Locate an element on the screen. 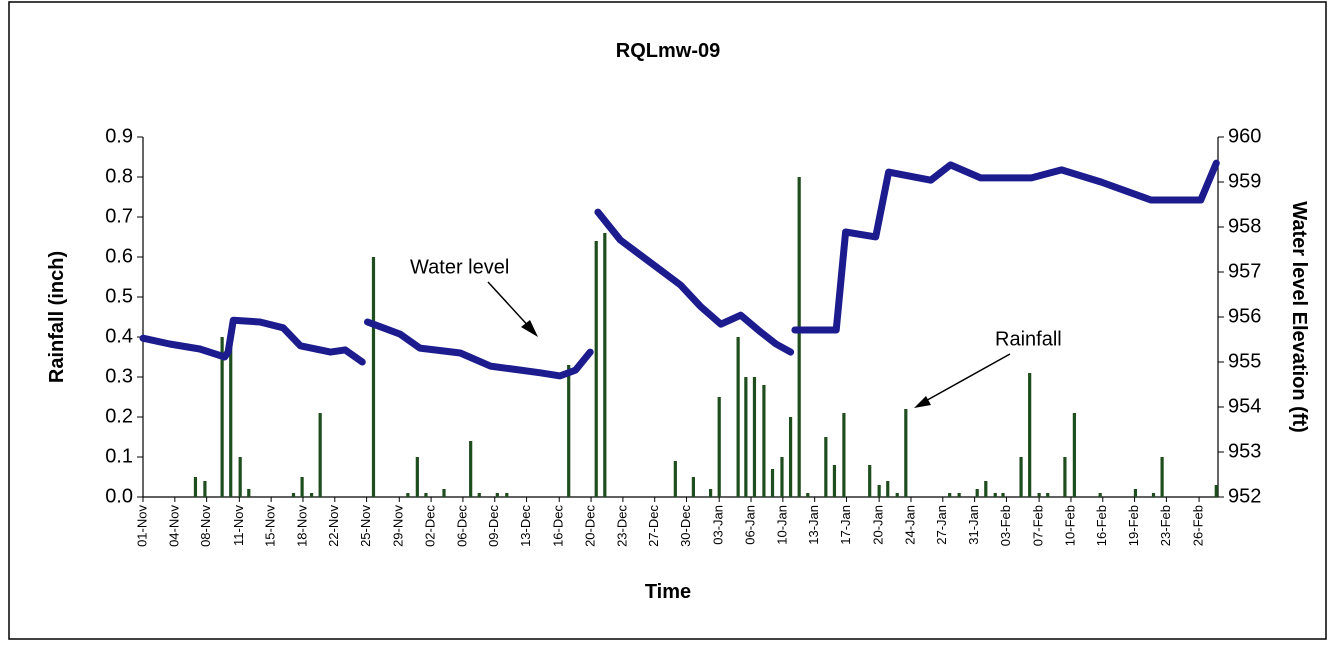 The width and height of the screenshot is (1336, 648). y2-tick-label: 953 is located at coordinates (1244, 451).